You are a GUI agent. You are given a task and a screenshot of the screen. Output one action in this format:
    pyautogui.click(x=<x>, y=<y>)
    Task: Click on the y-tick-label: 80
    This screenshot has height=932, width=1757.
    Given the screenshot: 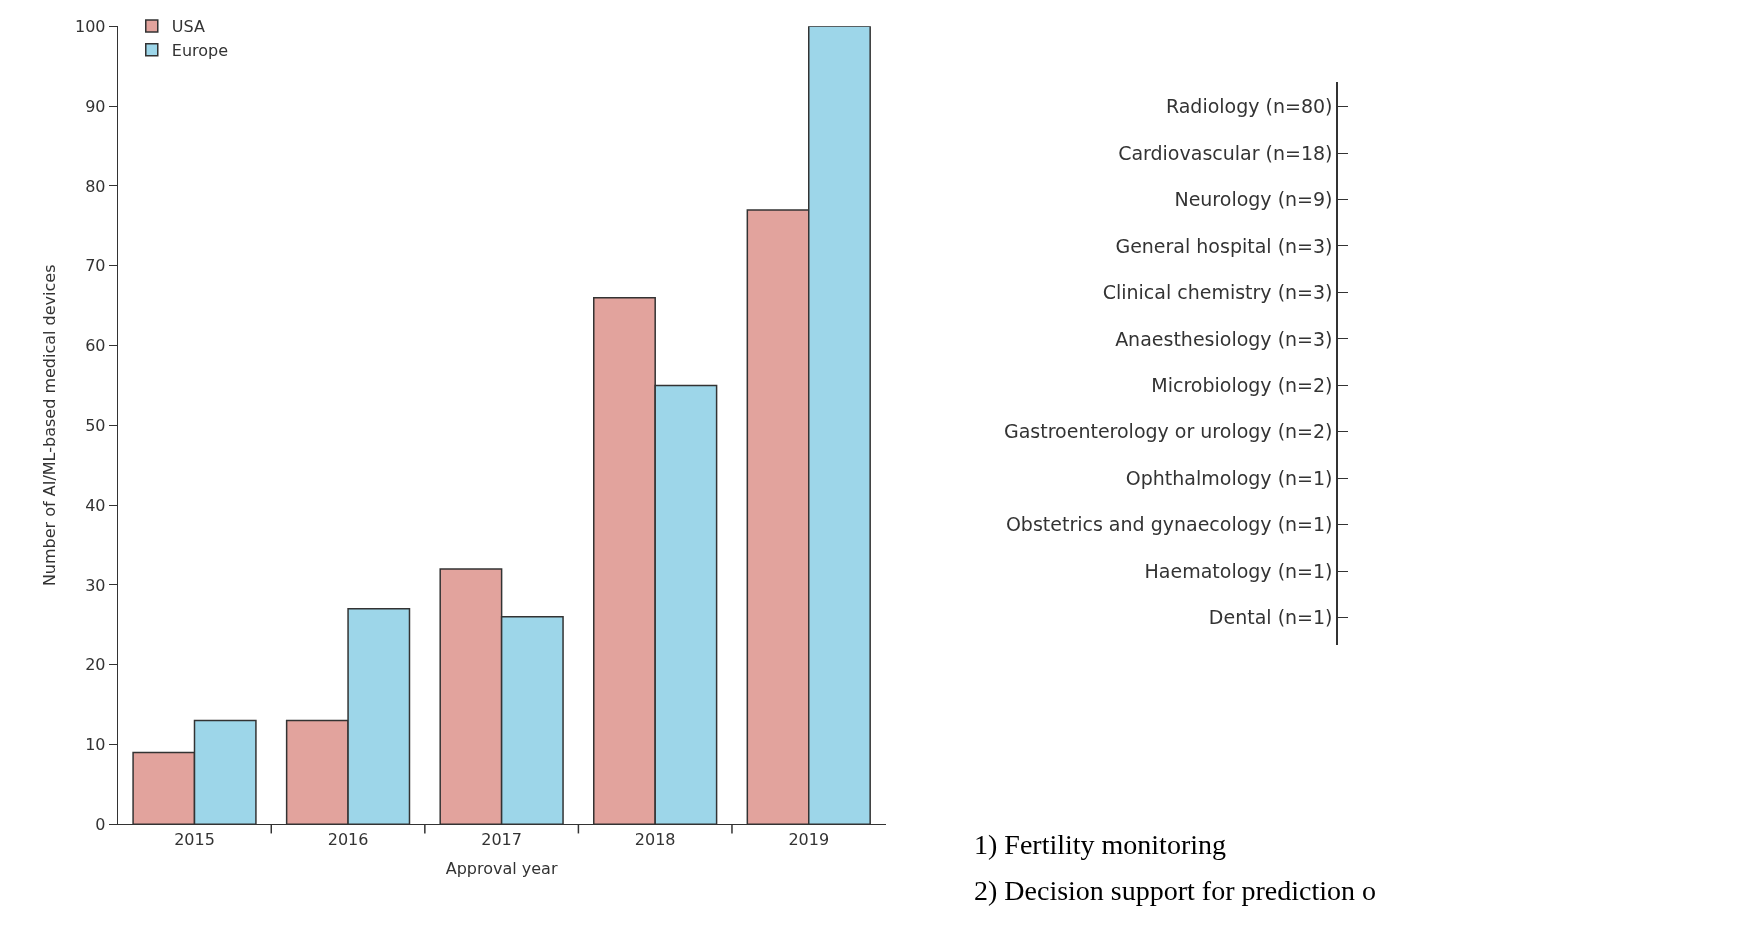 What is the action you would take?
    pyautogui.click(x=95, y=186)
    